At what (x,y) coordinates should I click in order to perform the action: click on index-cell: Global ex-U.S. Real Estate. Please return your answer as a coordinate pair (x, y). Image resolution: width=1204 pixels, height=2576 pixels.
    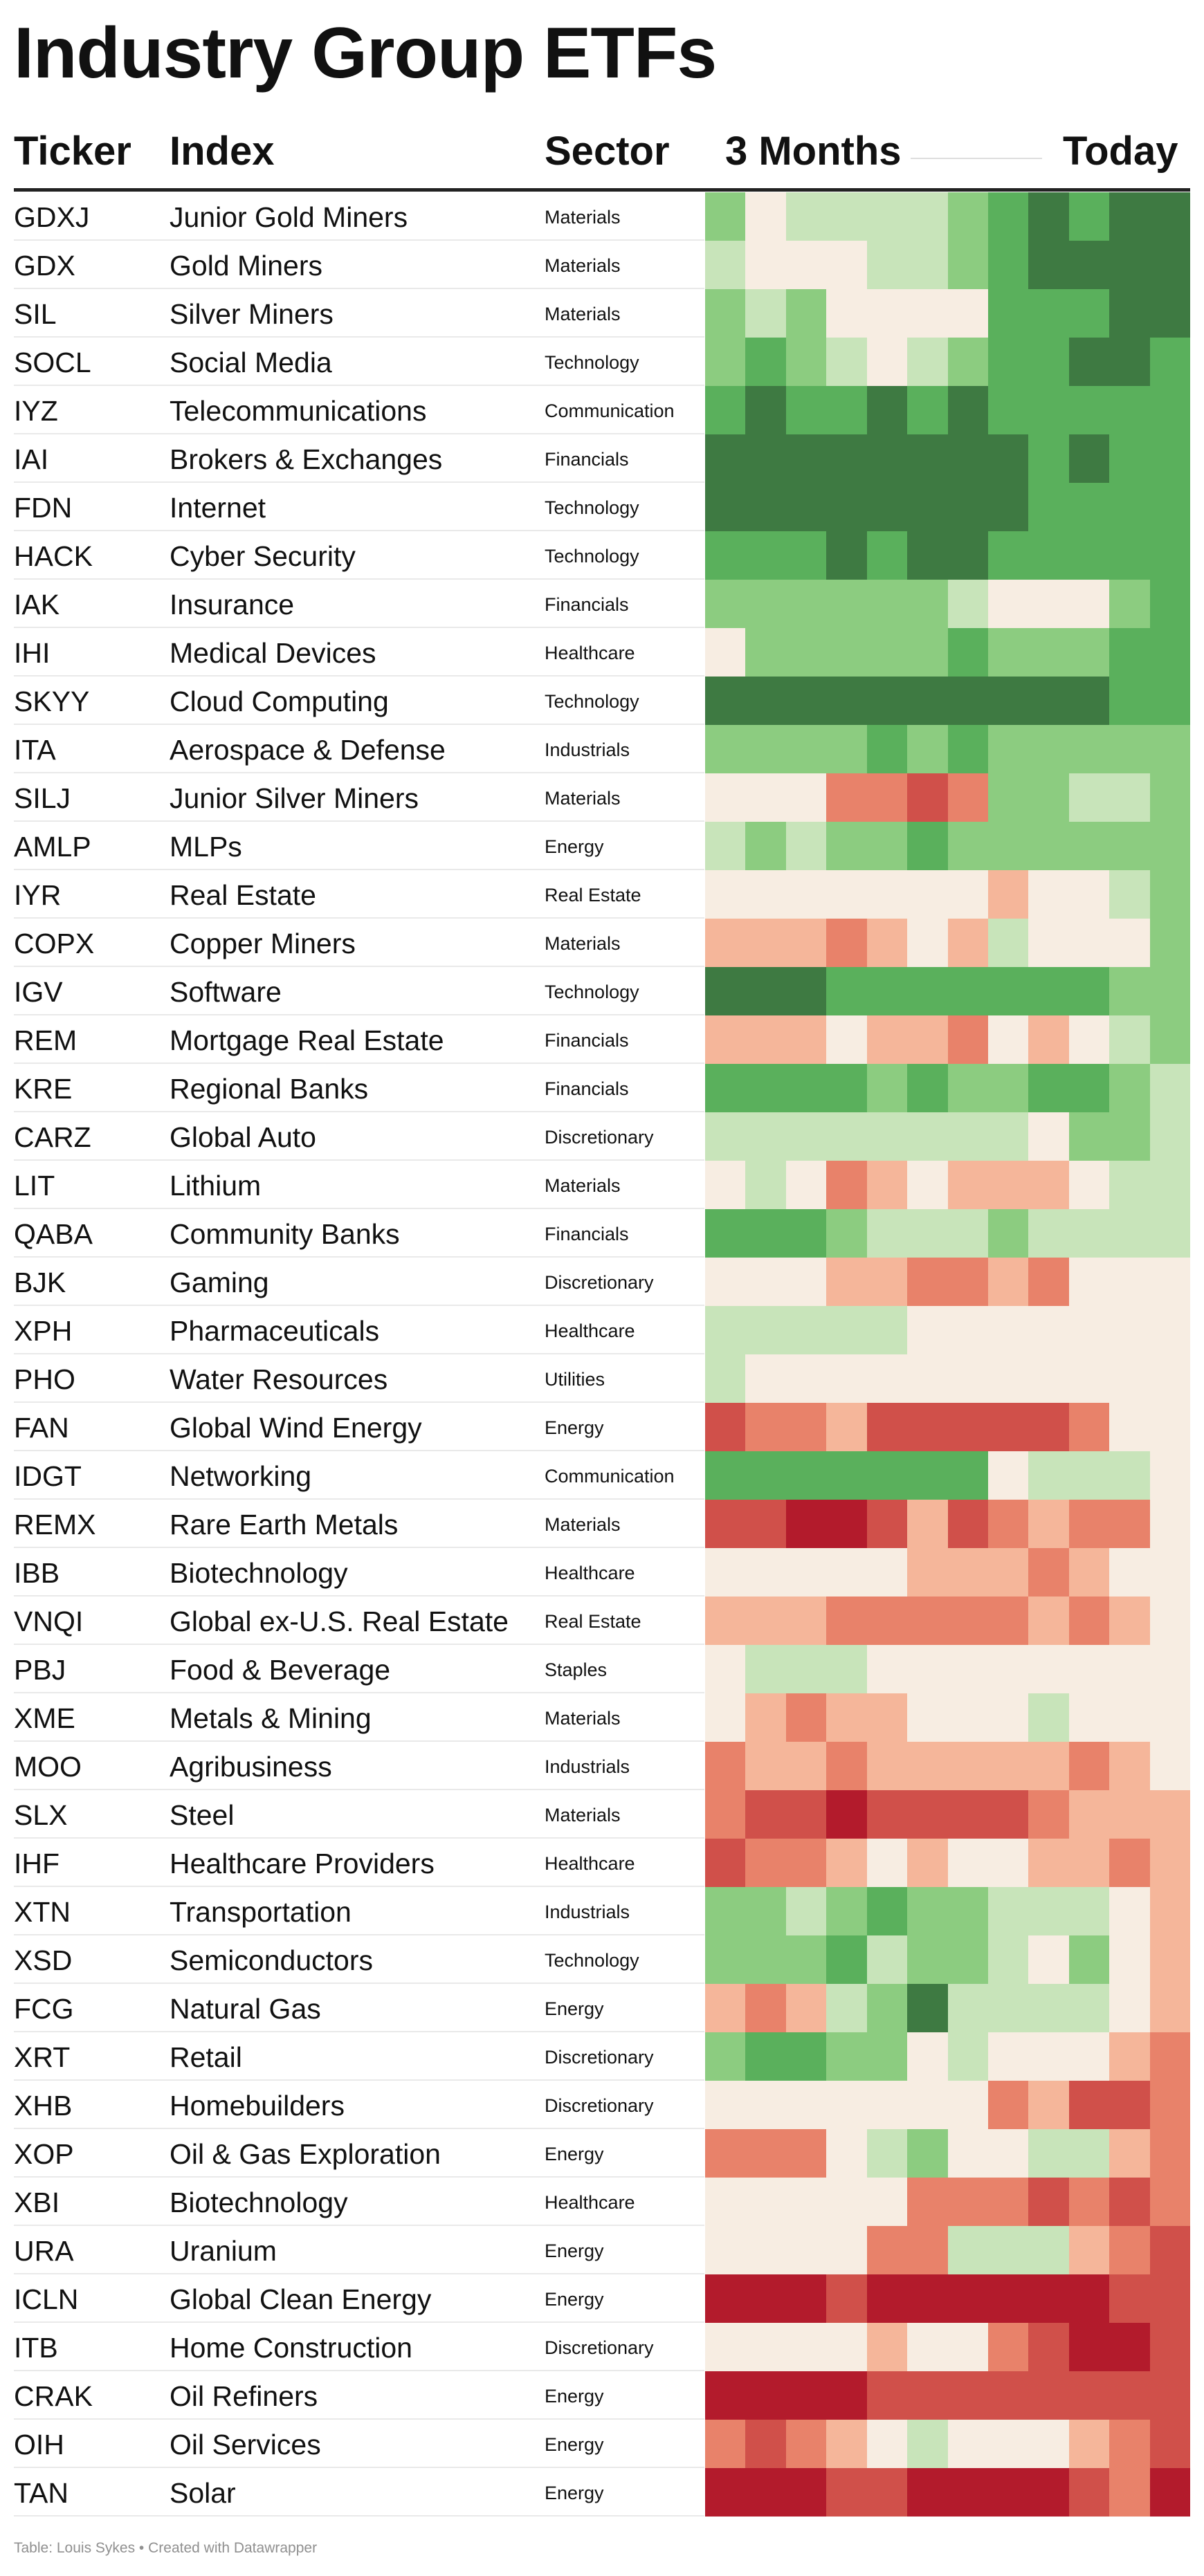
    Looking at the image, I should click on (339, 1621).